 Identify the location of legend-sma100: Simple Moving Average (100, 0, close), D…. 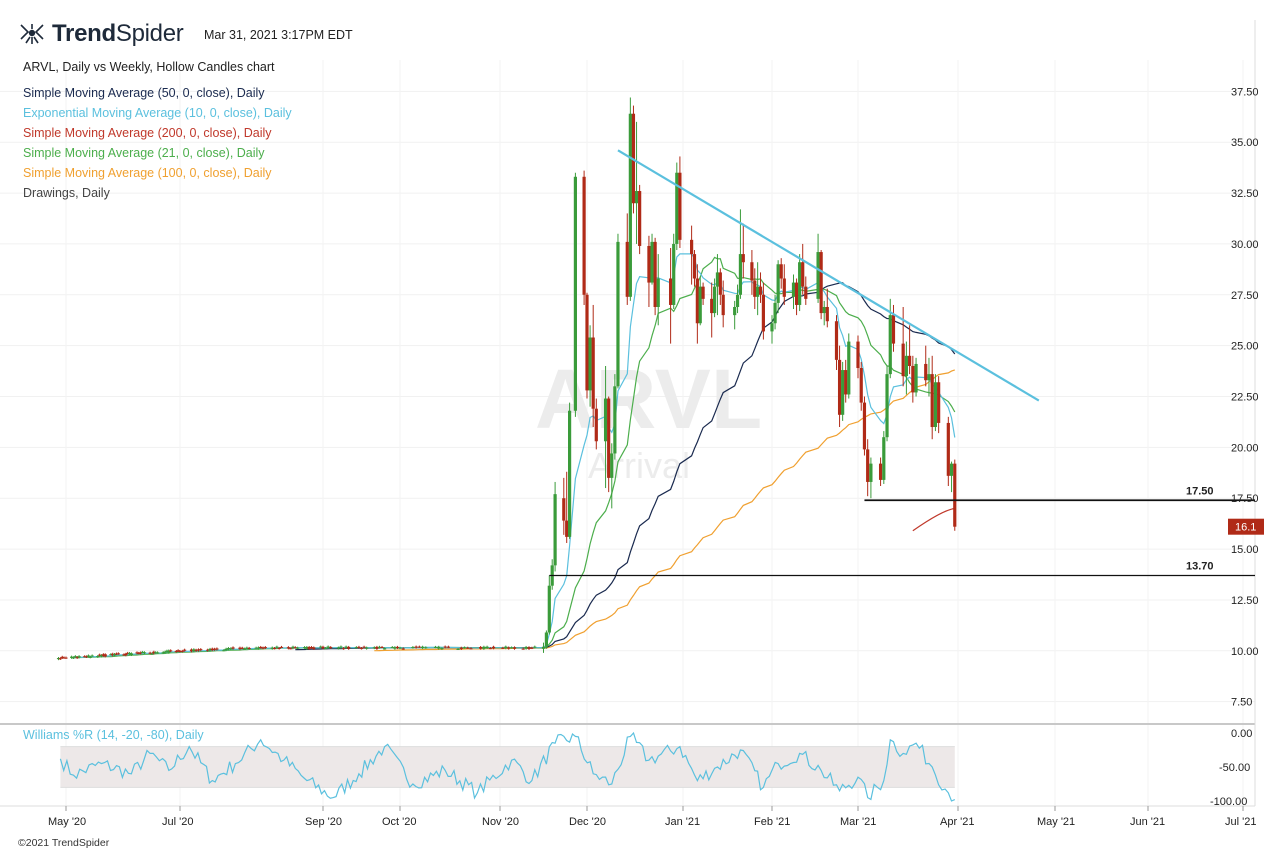
(147, 173).